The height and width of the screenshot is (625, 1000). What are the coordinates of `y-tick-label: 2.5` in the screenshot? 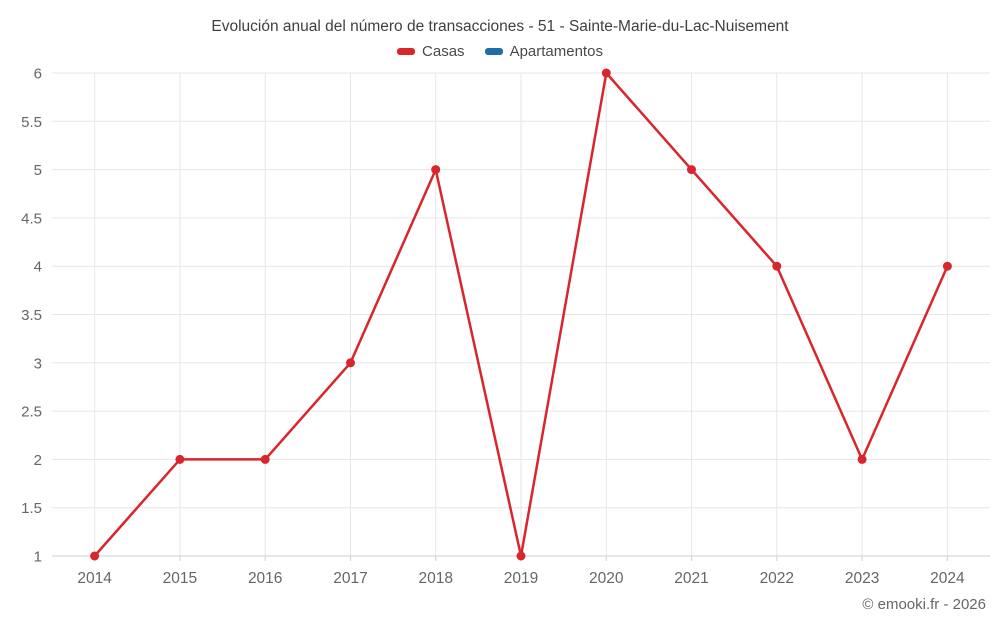 It's located at (31, 412).